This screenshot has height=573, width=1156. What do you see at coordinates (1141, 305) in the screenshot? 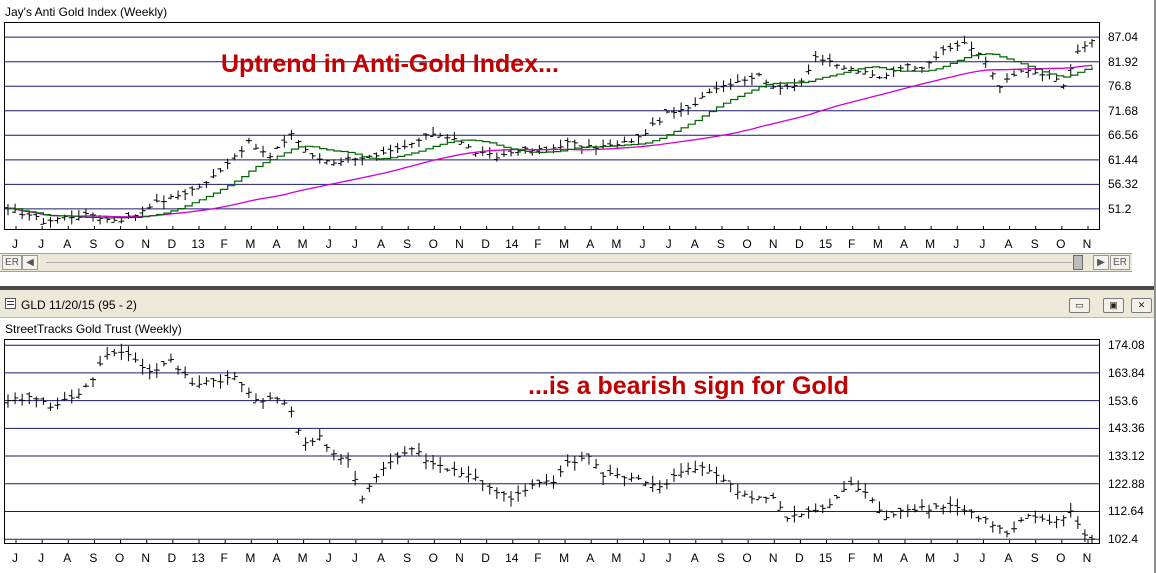
I see `close-button: ✕` at bounding box center [1141, 305].